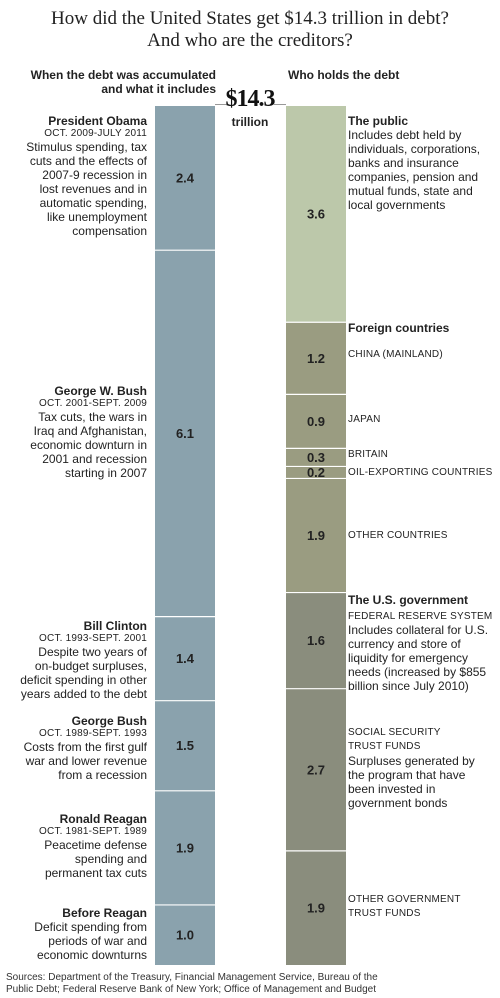  I want to click on annotation-desc-line: compensation, so click(109, 231).